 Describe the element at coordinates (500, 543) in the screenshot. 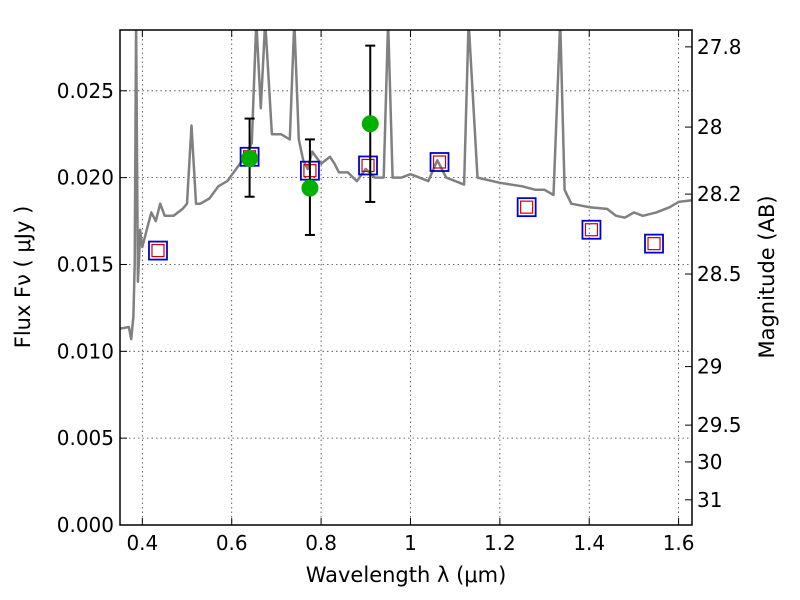

I see `x-tick-label: 1.2` at that location.